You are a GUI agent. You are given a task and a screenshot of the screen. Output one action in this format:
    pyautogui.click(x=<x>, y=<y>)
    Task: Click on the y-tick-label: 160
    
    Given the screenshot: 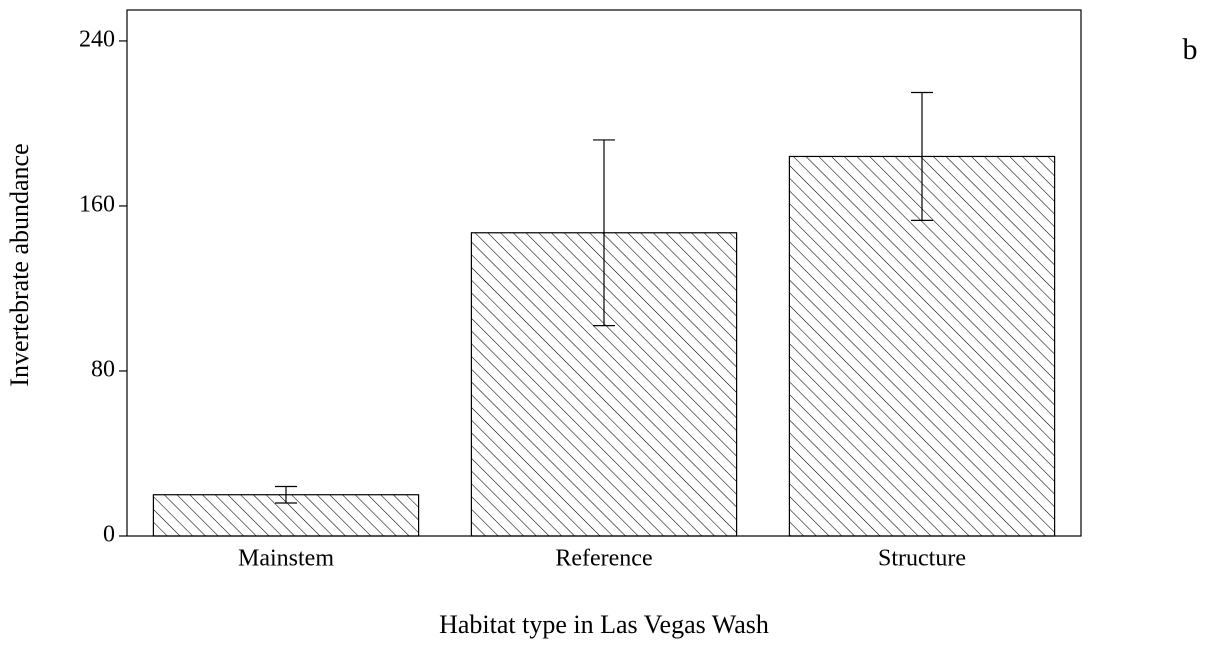 What is the action you would take?
    pyautogui.click(x=97, y=204)
    